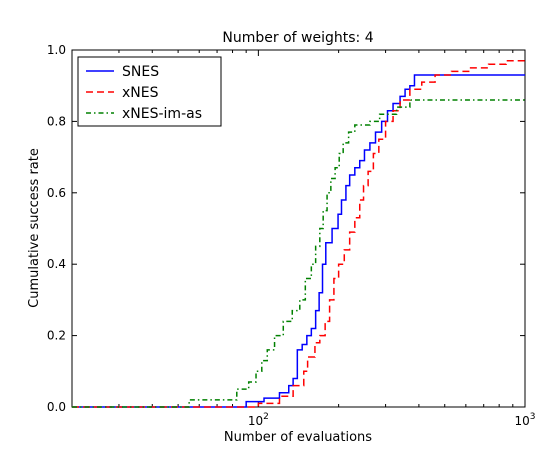 The width and height of the screenshot is (555, 460). What do you see at coordinates (298, 437) in the screenshot?
I see `x-axis-label: Number of evaluations` at bounding box center [298, 437].